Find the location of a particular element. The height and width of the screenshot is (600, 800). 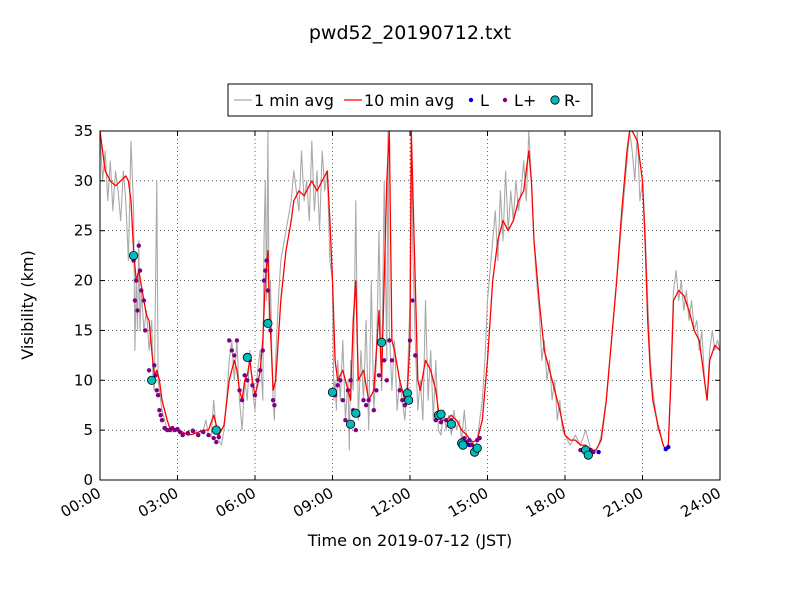

y-tick-label: 25 is located at coordinates (83, 231).